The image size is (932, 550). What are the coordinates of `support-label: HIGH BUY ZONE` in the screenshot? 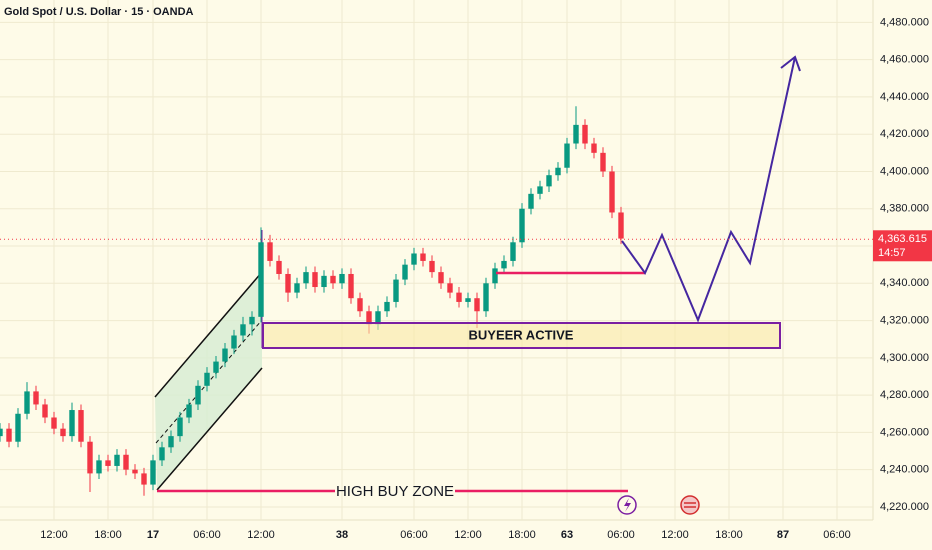 It's located at (395, 491).